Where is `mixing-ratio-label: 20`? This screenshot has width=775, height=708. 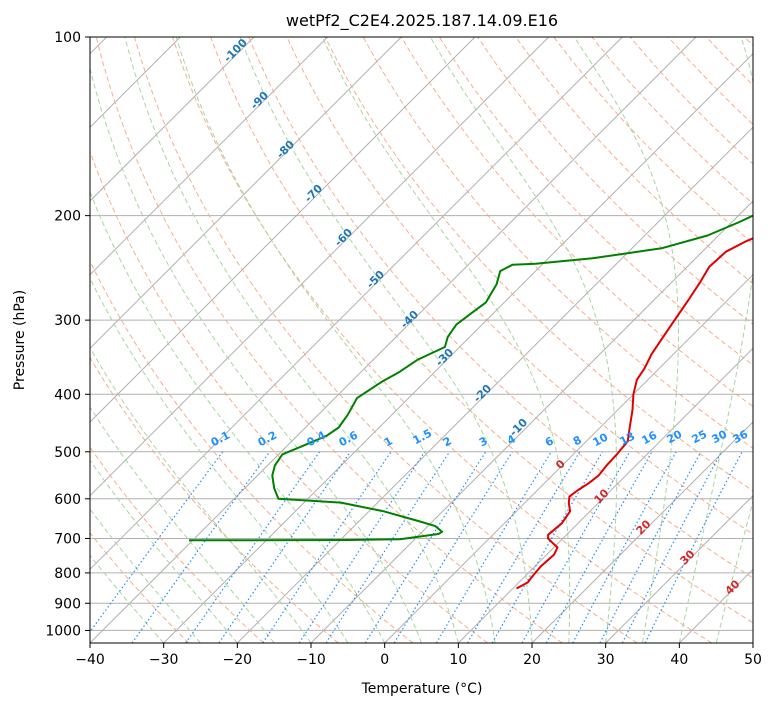 mixing-ratio-label: 20 is located at coordinates (675, 436).